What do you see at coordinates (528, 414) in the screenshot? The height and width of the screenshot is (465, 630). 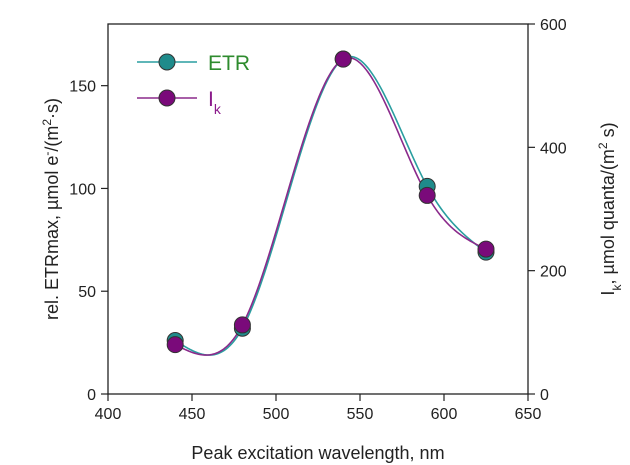 I see `x-tick-label: 650` at bounding box center [528, 414].